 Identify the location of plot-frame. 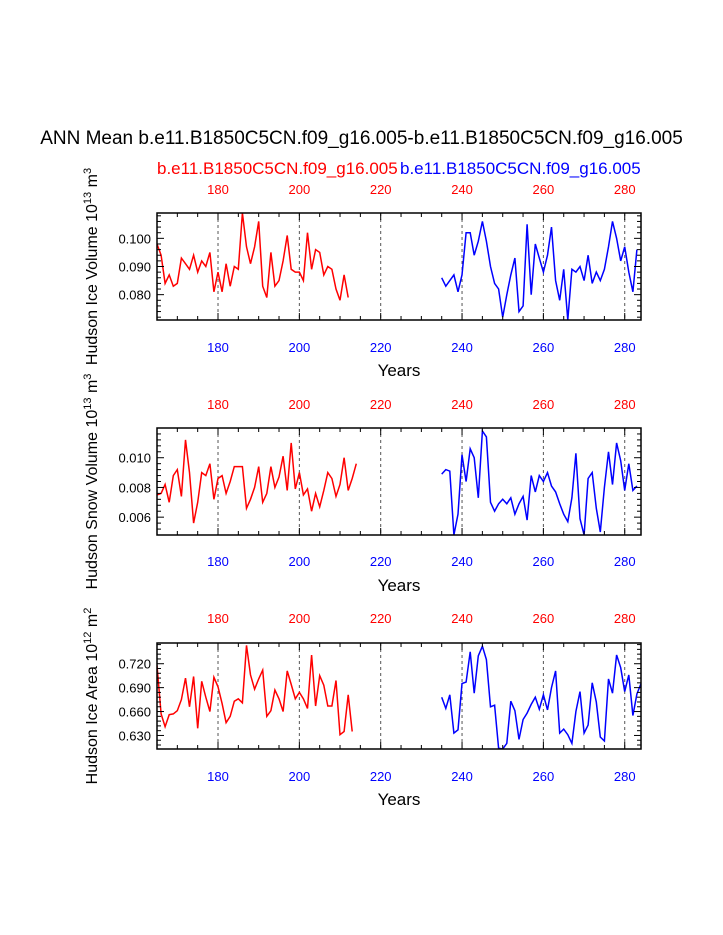
(399, 696).